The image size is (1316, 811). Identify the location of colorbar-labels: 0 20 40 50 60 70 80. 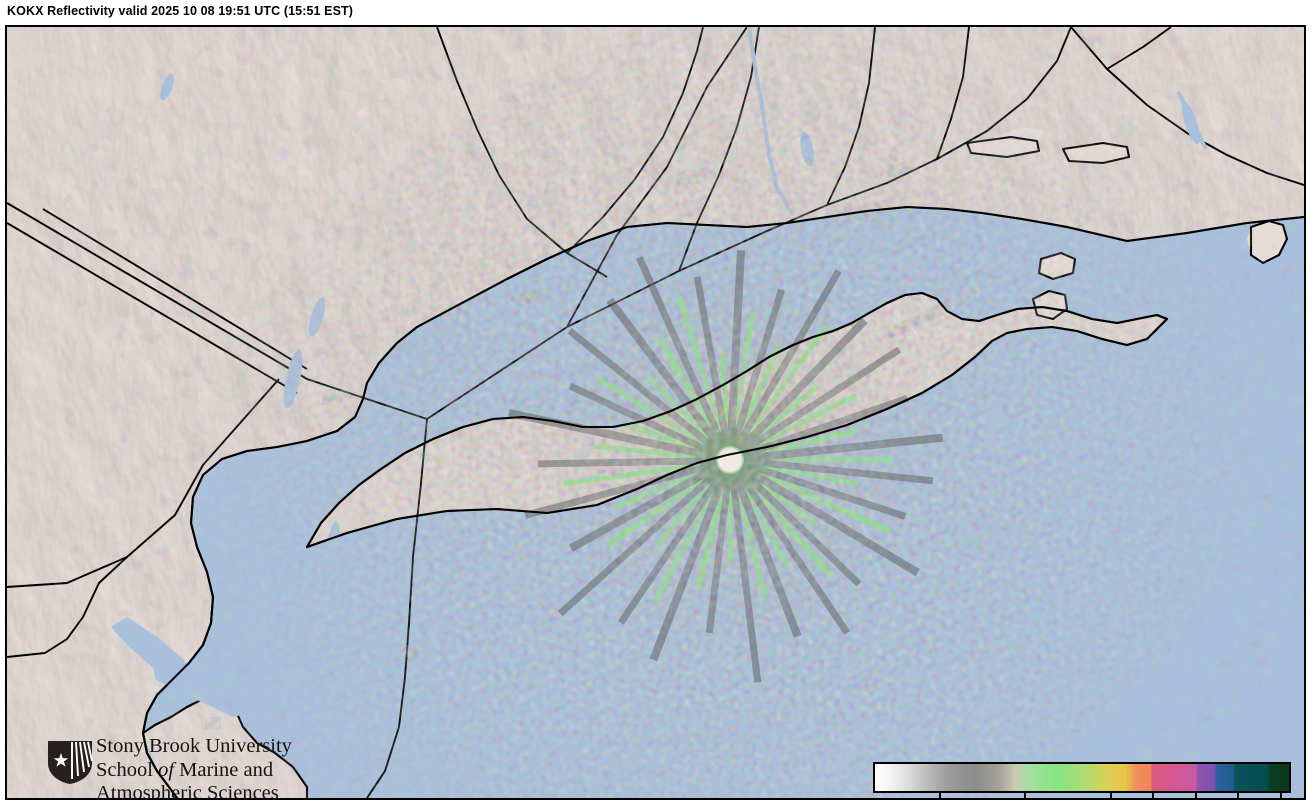
(1082, 799).